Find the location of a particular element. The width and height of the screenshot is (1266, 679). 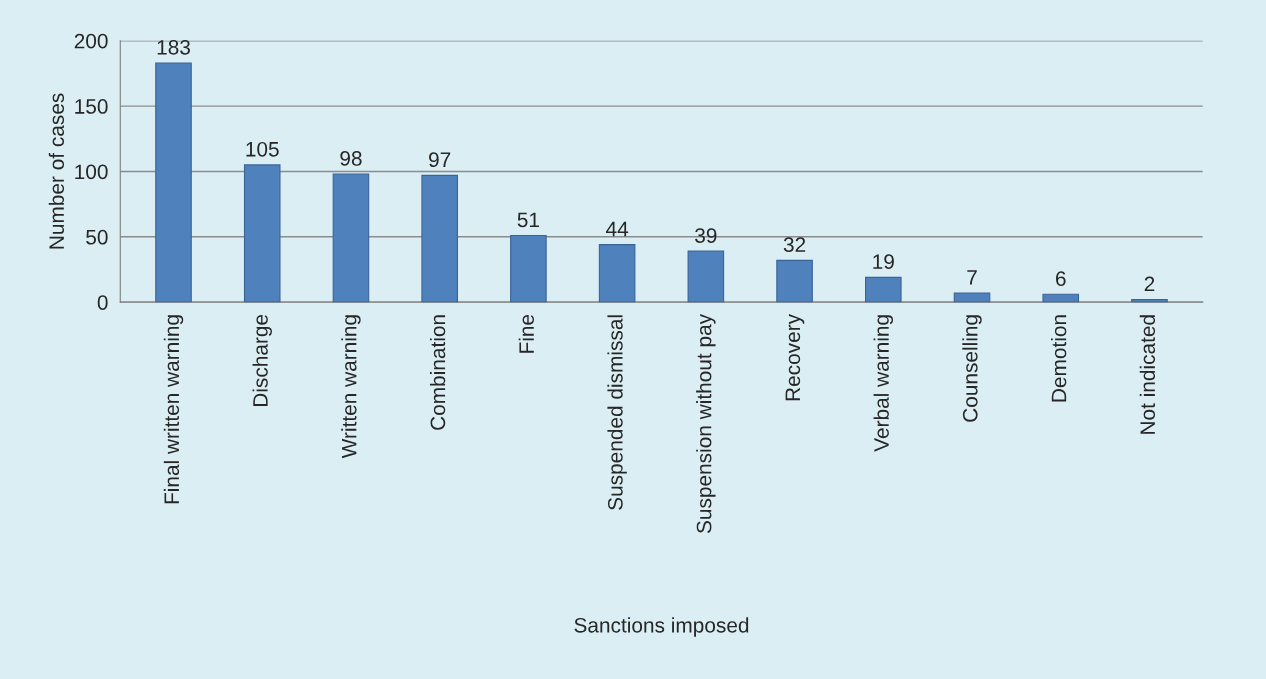

y-tick-label: 0 is located at coordinates (102, 302).